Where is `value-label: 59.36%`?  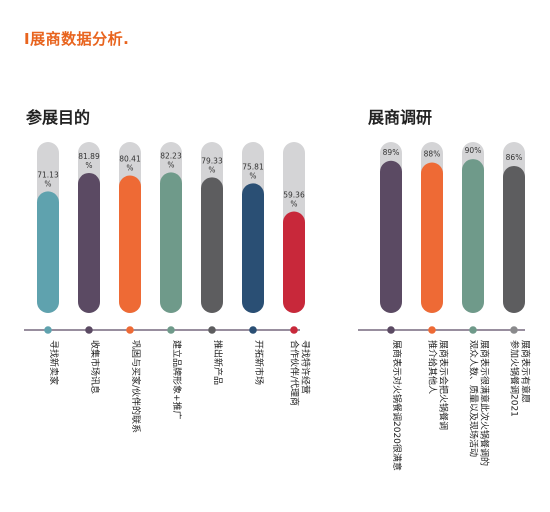 value-label: 59.36% is located at coordinates (294, 199).